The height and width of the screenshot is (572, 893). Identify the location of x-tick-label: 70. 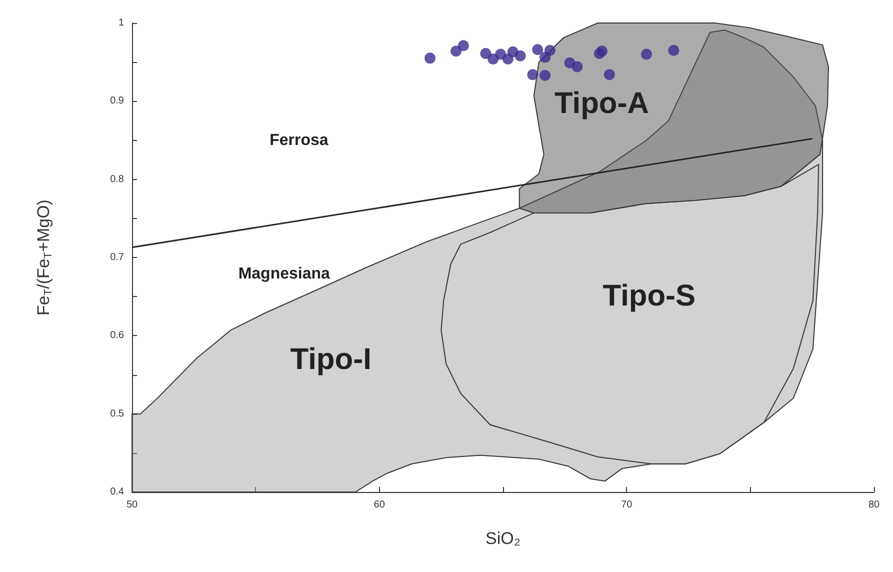
(627, 505).